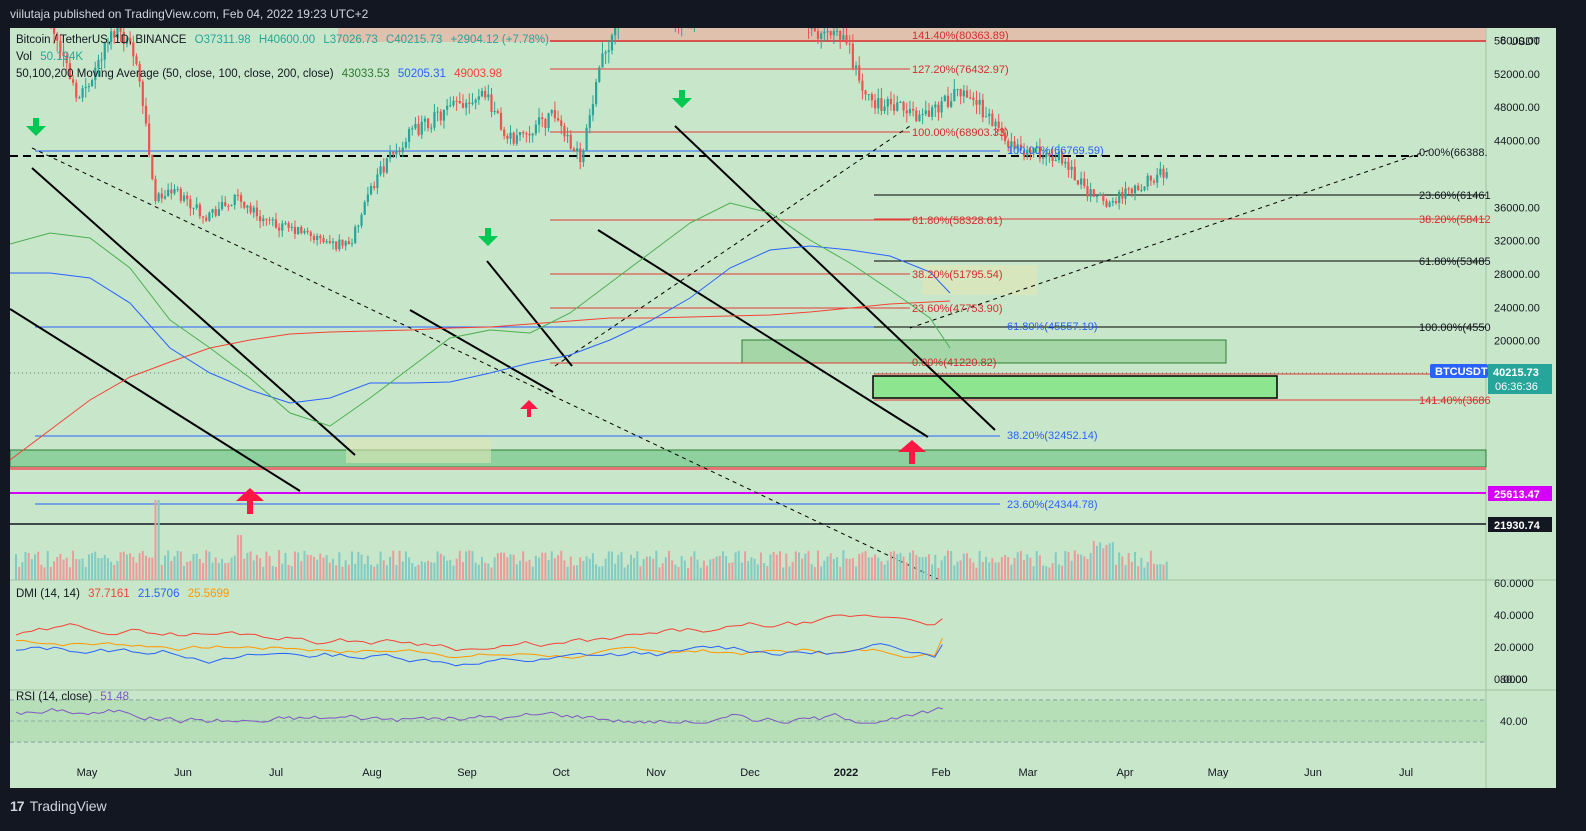  Describe the element at coordinates (750, 773) in the screenshot. I see `month-label: Dec` at that location.